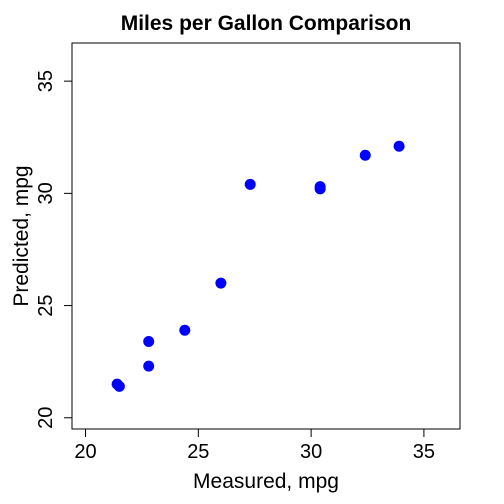 The width and height of the screenshot is (504, 504). What do you see at coordinates (266, 23) in the screenshot?
I see `chart-title: Miles per Gallon Comparison` at bounding box center [266, 23].